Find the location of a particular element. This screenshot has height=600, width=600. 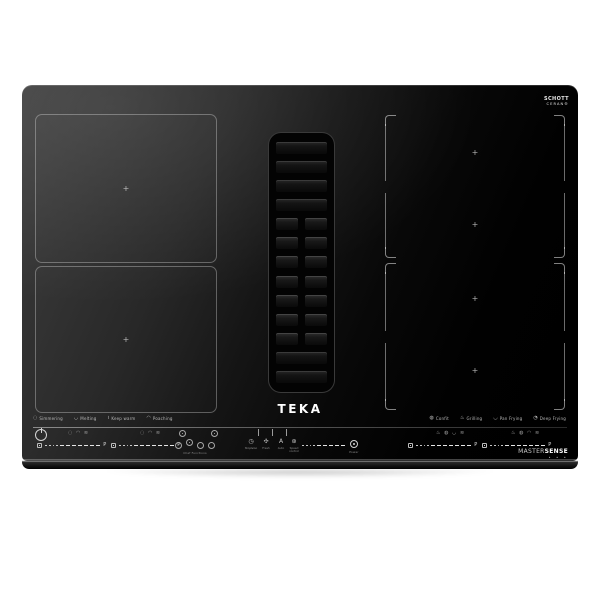

power-slider-right-1: P is located at coordinates (442, 445).